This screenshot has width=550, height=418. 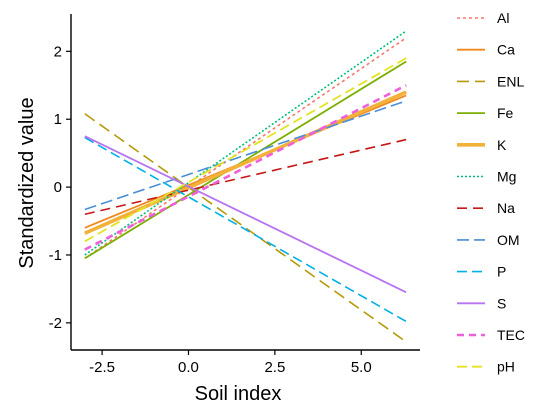 I want to click on legend-item-fe: Fe, so click(x=485, y=113).